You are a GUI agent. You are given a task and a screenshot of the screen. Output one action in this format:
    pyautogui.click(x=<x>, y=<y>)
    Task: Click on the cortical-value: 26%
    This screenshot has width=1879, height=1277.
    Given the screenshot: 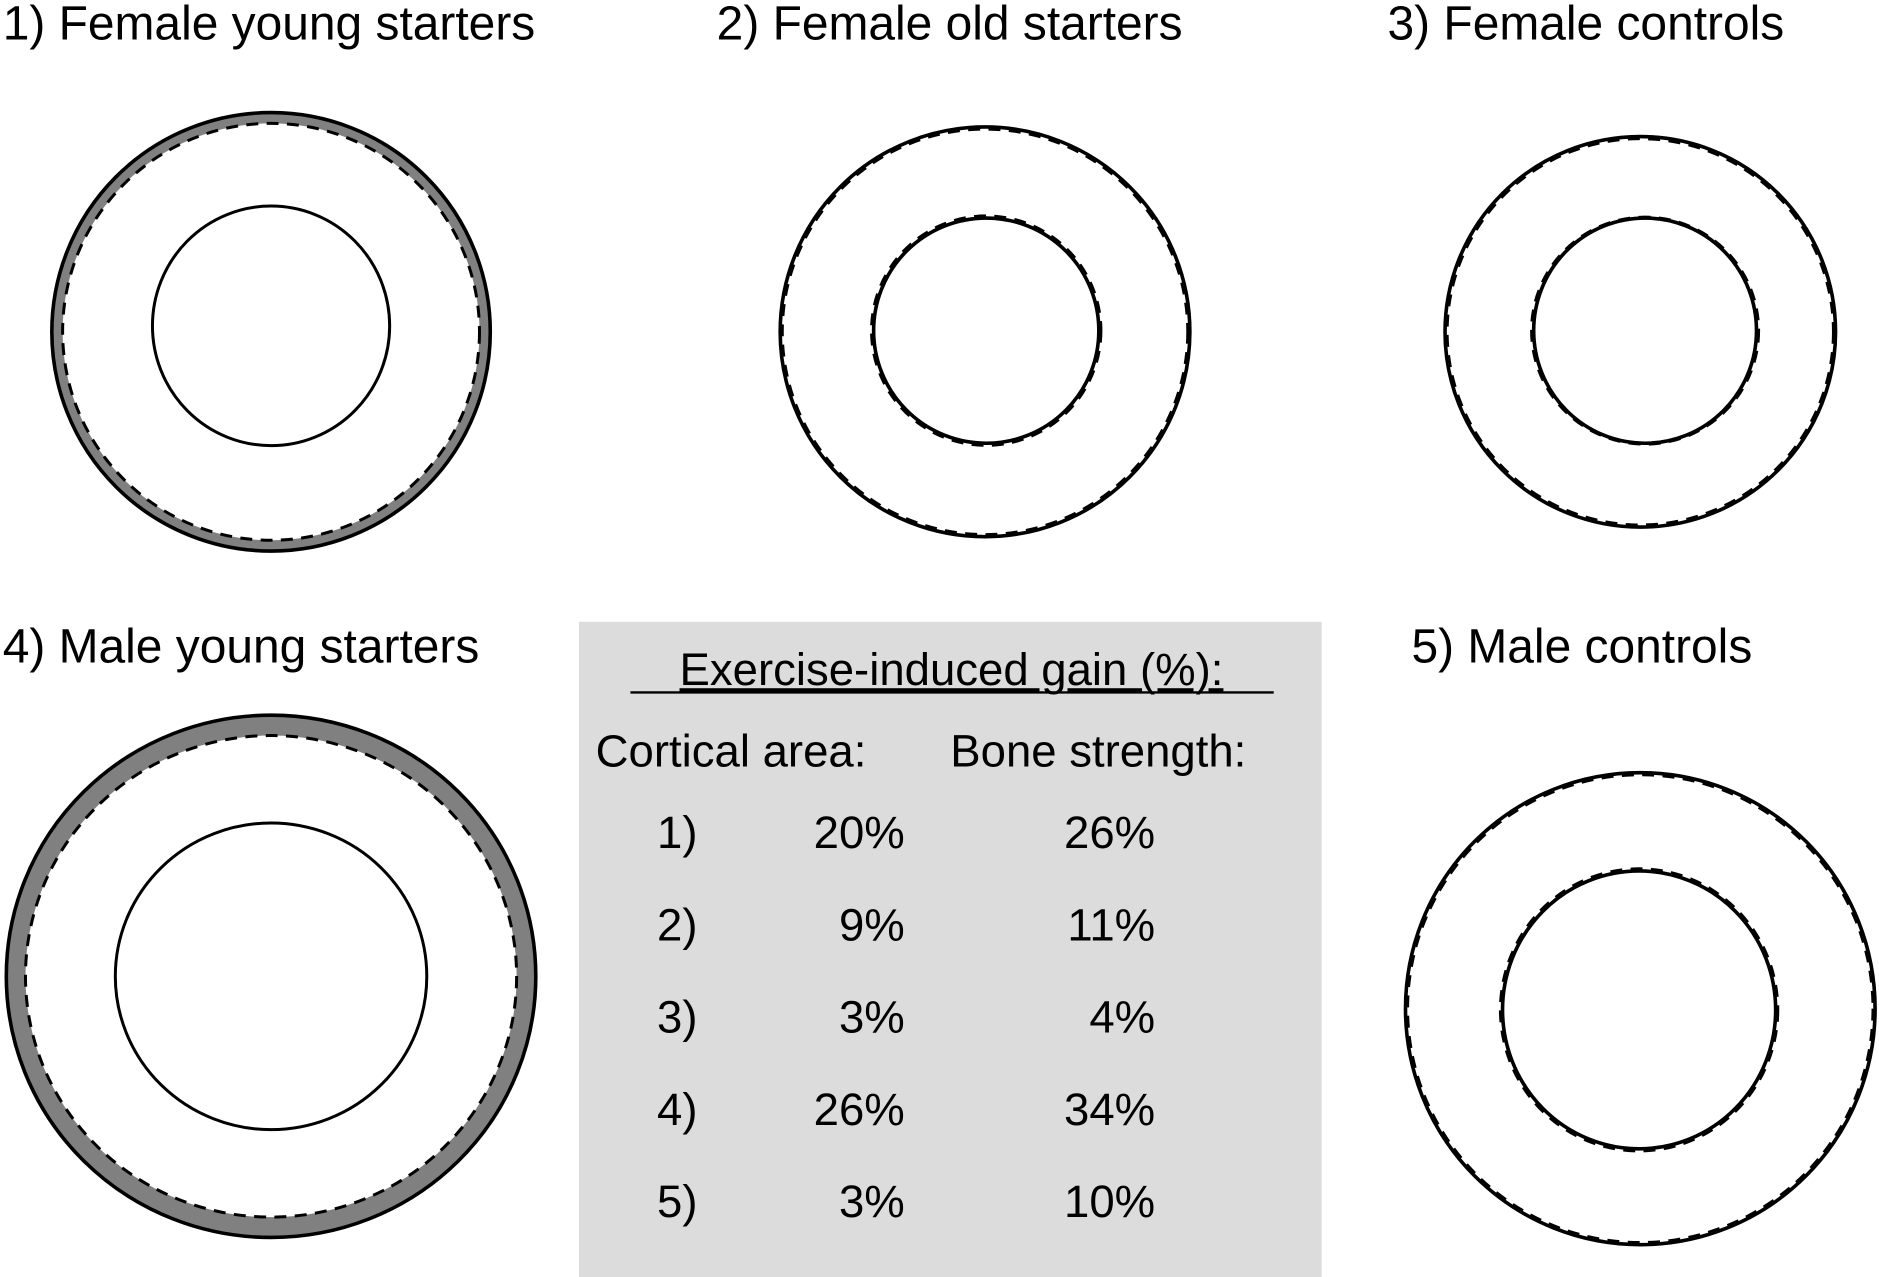 What is the action you would take?
    pyautogui.click(x=859, y=1109)
    